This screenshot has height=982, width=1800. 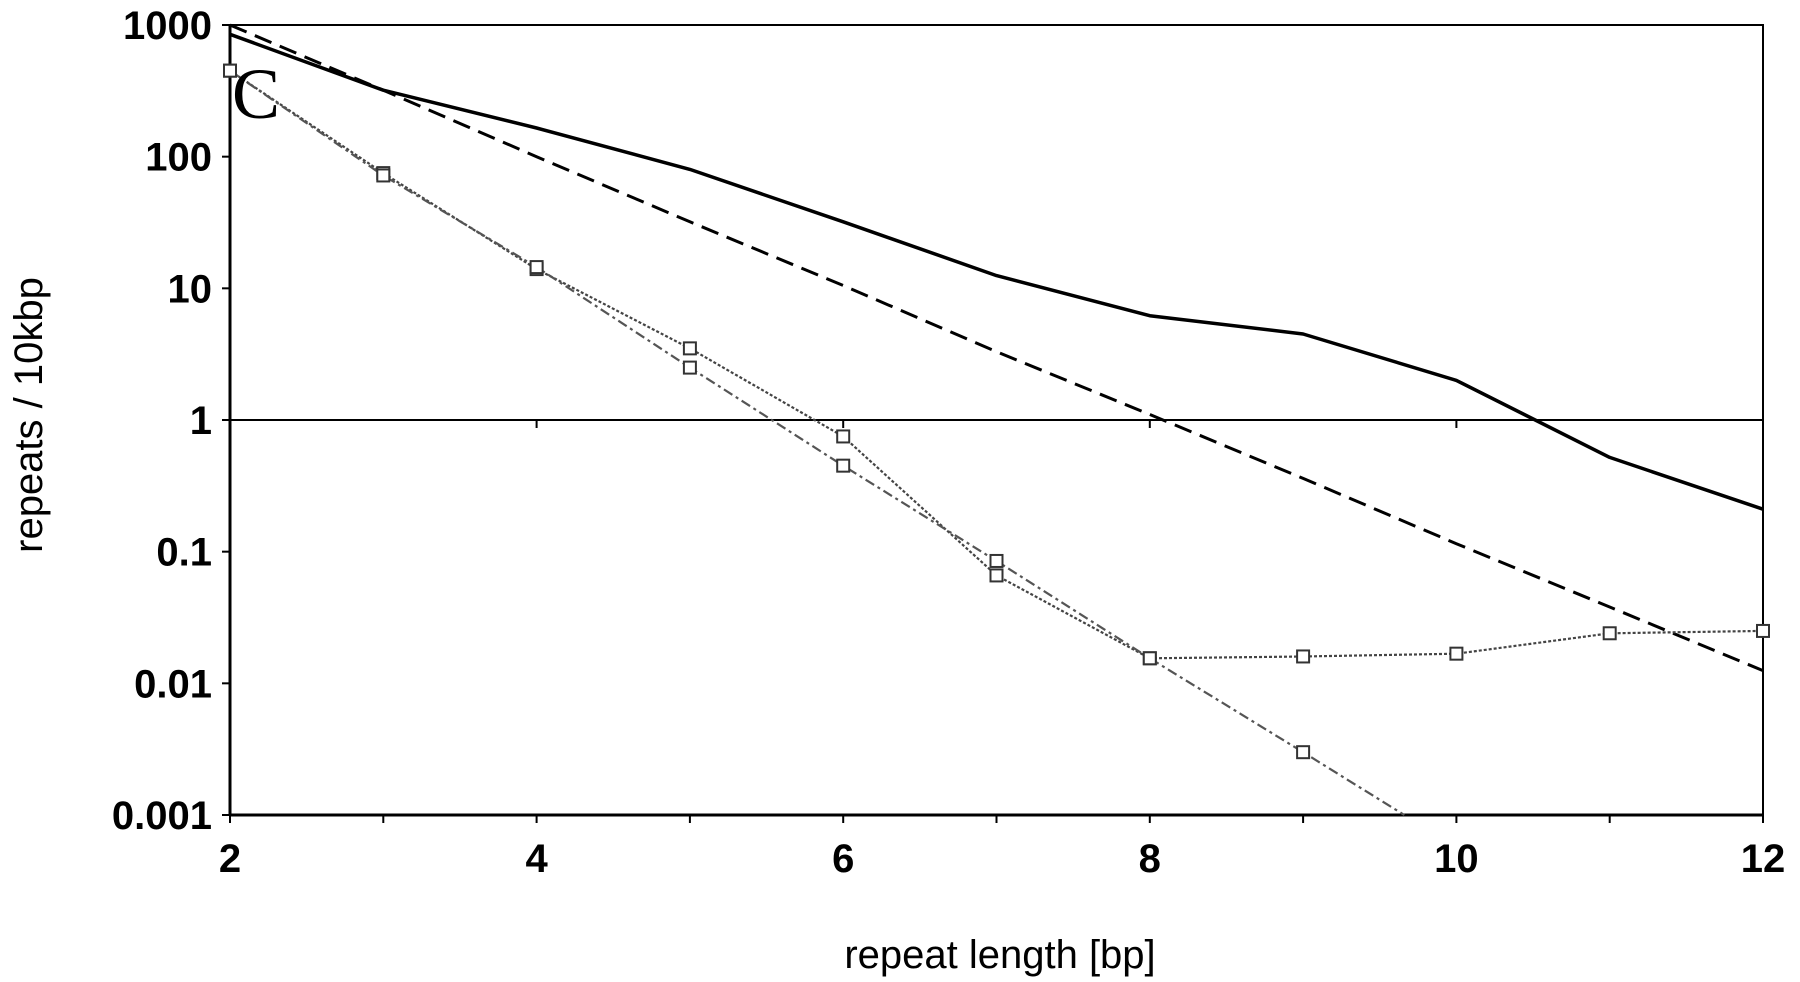 I want to click on x-tick-label: 12, so click(x=1763, y=859).